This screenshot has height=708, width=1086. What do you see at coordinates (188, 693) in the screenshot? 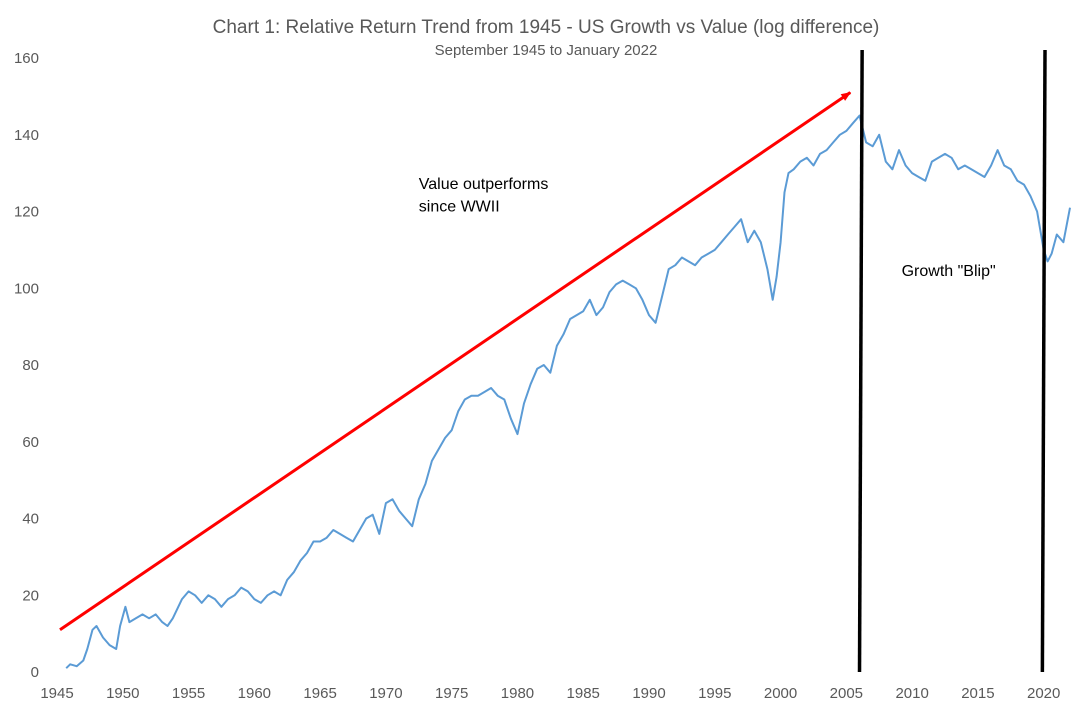
I see `x-tick-label: 1955` at bounding box center [188, 693].